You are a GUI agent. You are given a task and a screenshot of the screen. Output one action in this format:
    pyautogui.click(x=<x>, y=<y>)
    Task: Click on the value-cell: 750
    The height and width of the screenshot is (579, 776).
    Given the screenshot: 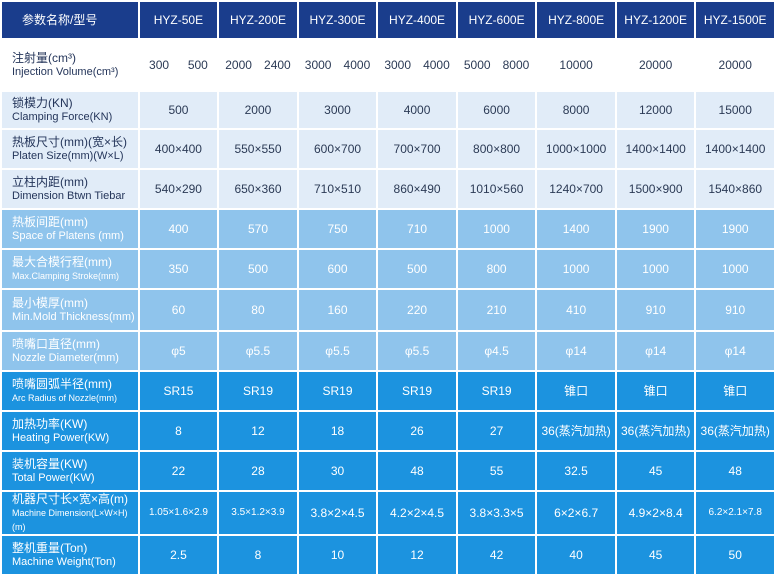 What is the action you would take?
    pyautogui.click(x=337, y=229)
    